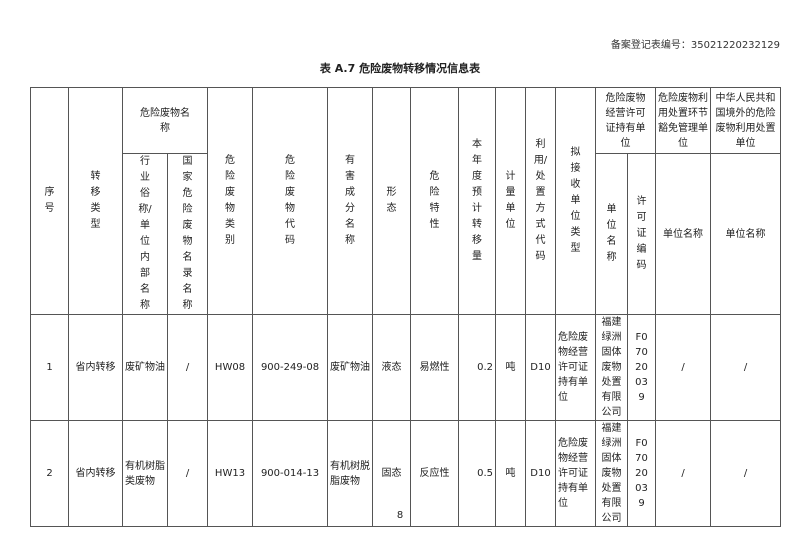 This screenshot has width=800, height=538. What do you see at coordinates (400, 515) in the screenshot?
I see `page-number: 8` at bounding box center [400, 515].